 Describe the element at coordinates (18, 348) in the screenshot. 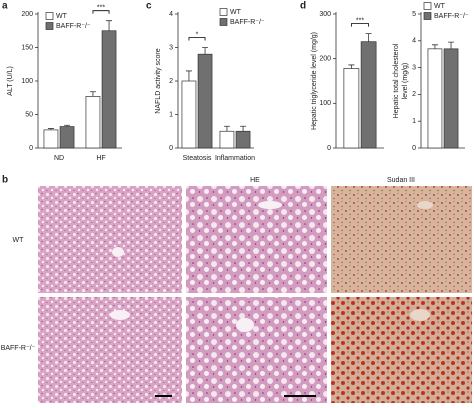

I see `row-label: BAFF-R⁻/⁻` at that location.